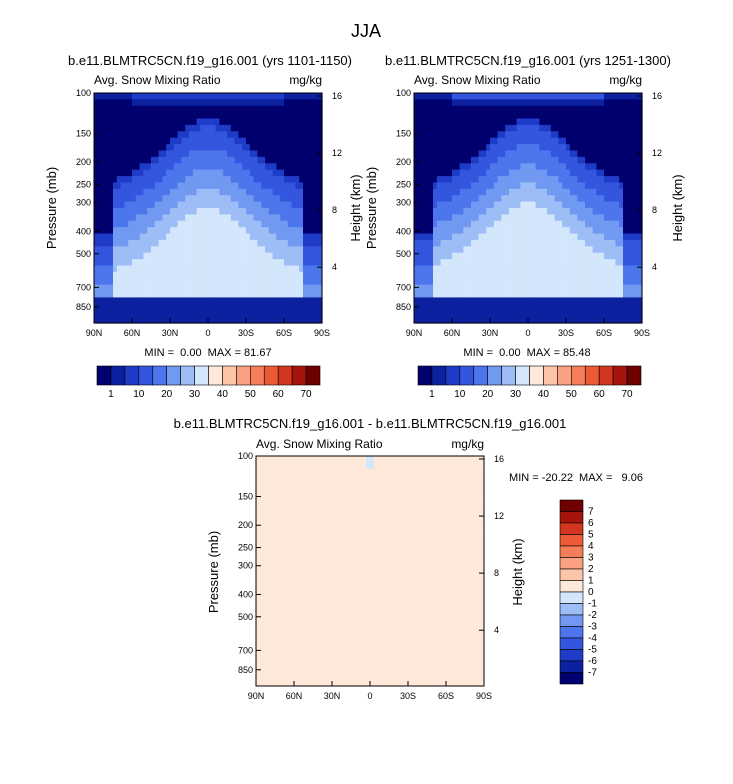 This screenshot has width=733, height=784. Describe the element at coordinates (271, 375) in the screenshot. I see `colorbar-1-swatch` at that location.